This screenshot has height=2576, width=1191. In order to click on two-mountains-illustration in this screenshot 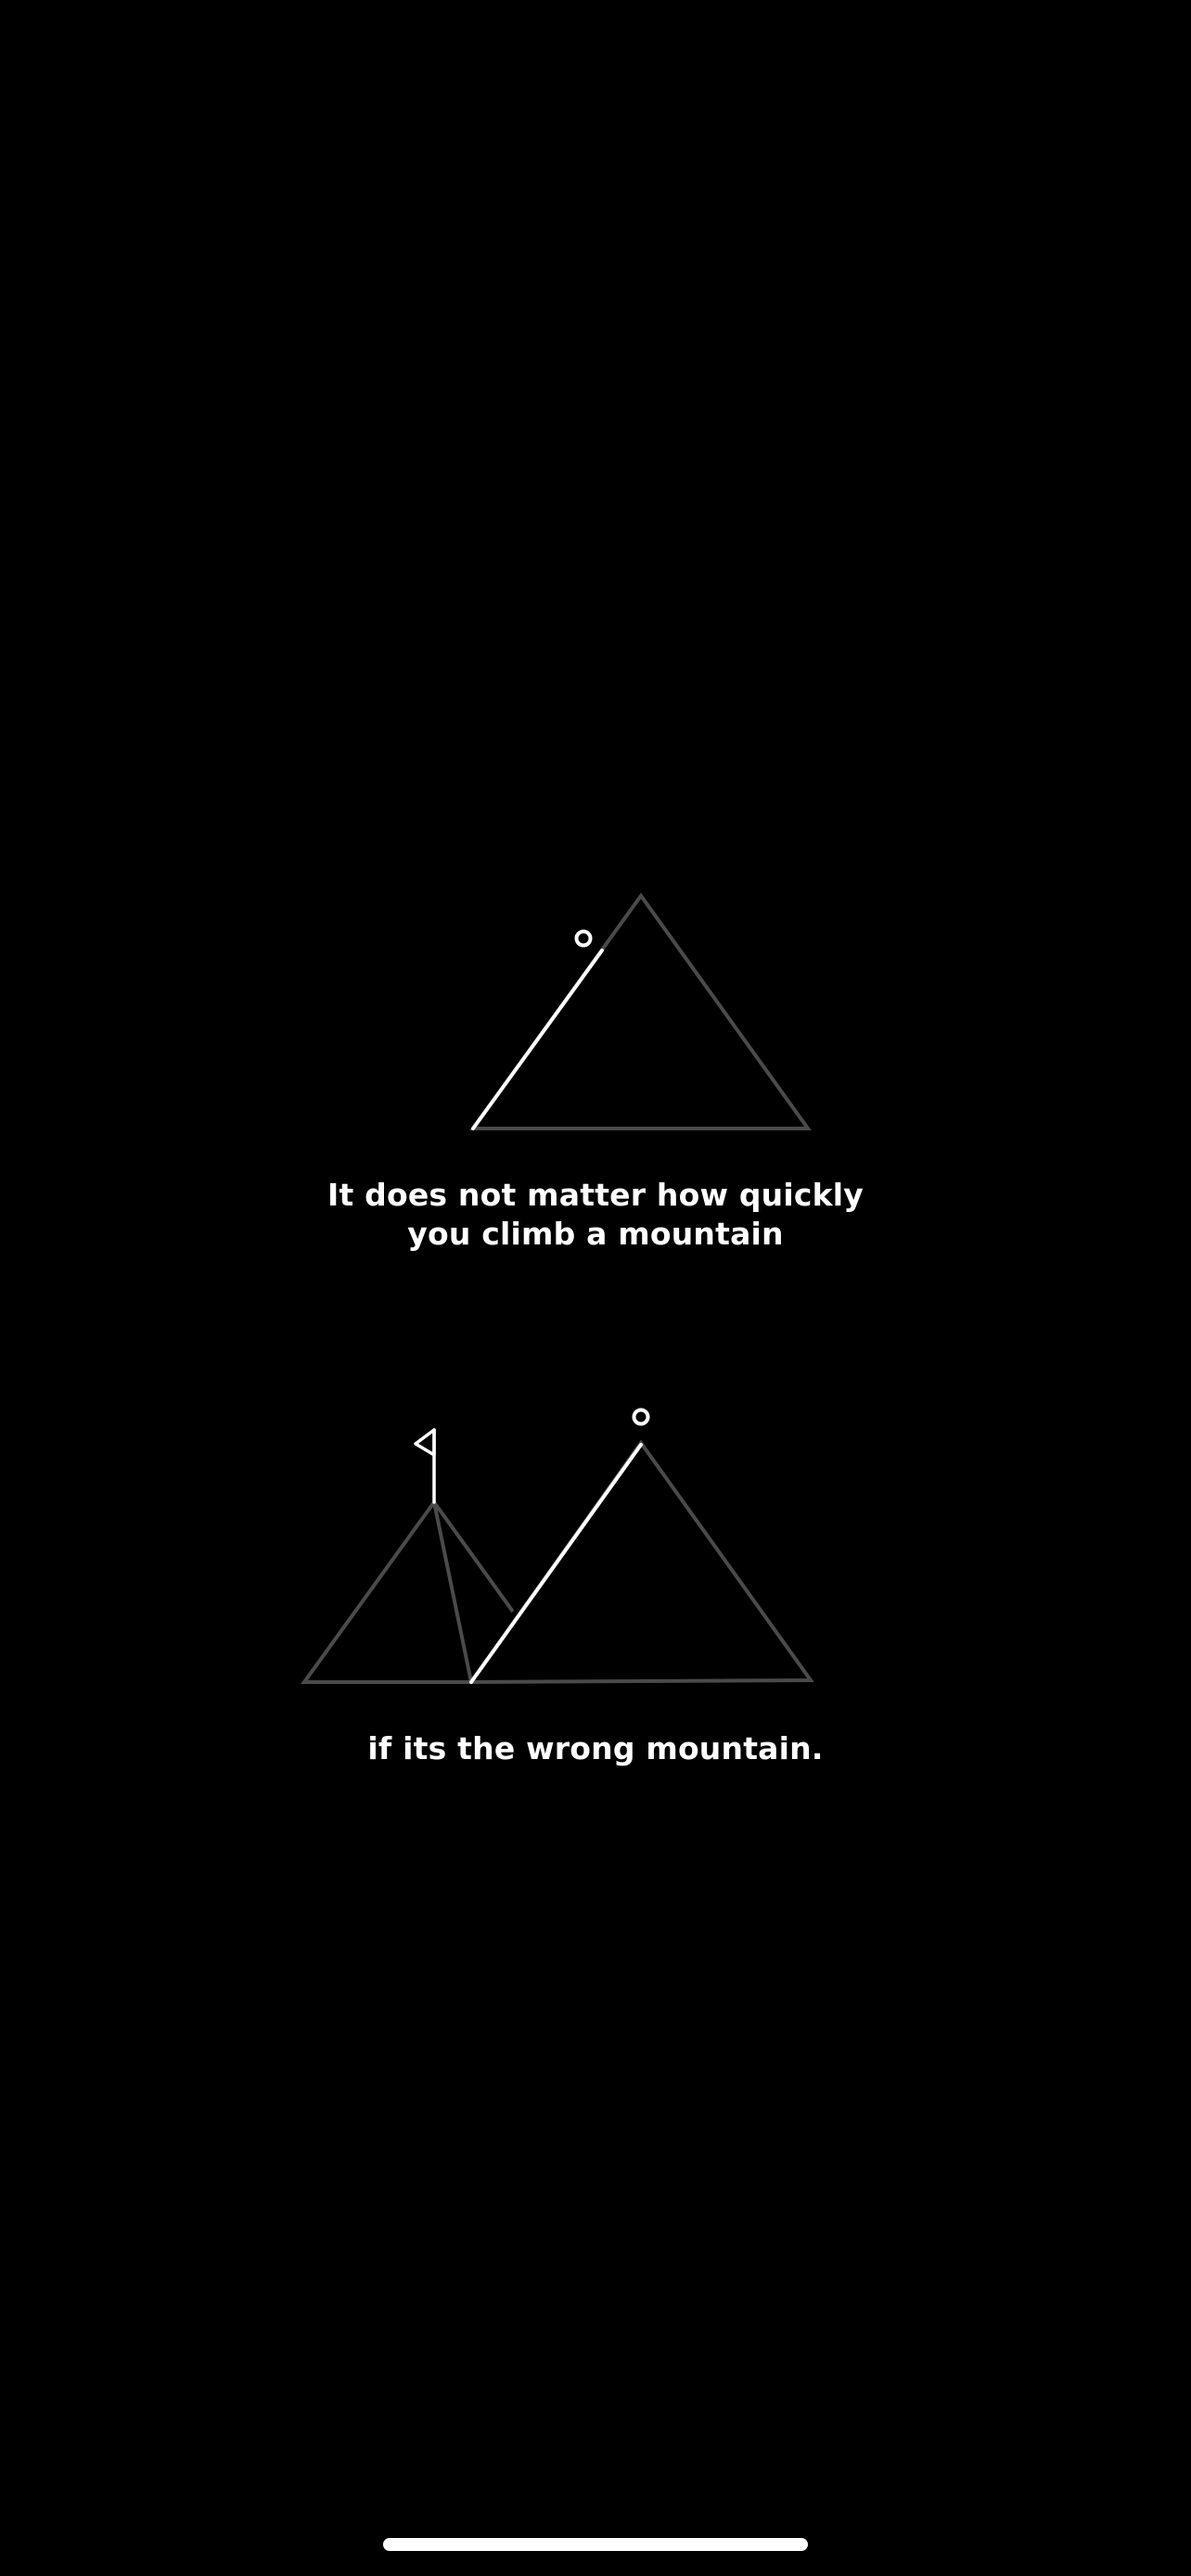, I will do `click(558, 1546)`.